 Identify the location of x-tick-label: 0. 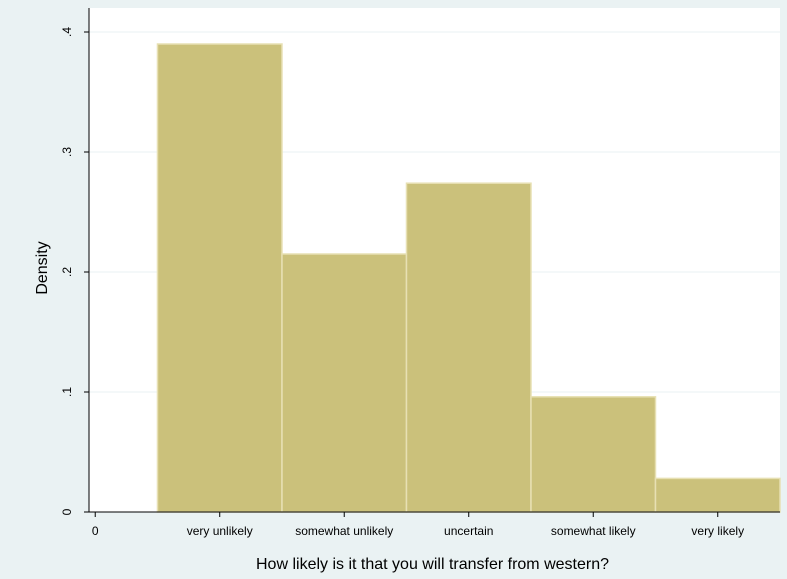
(95, 531).